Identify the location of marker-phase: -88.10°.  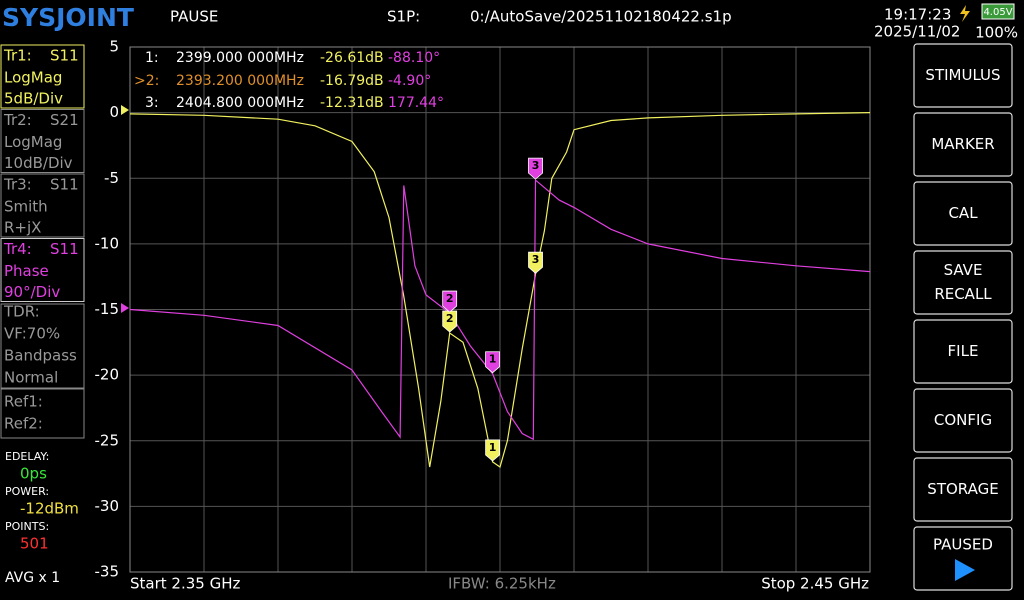
(414, 58).